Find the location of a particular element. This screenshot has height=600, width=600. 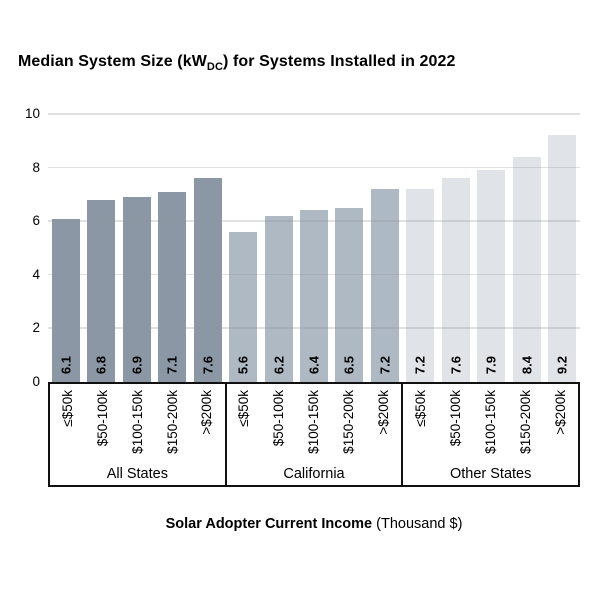

bar-group-other-states: 7.2 7.6 7.9 8.4 9.2 is located at coordinates (491, 248).